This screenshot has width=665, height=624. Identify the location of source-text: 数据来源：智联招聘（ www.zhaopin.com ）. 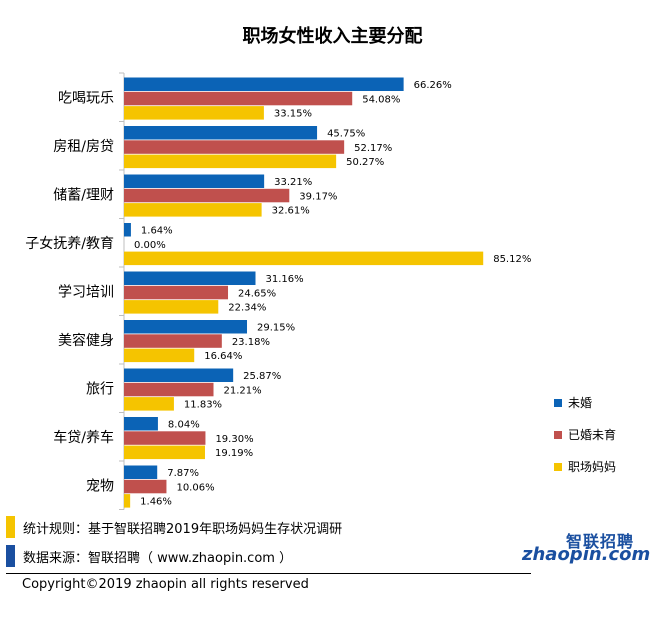
(158, 558).